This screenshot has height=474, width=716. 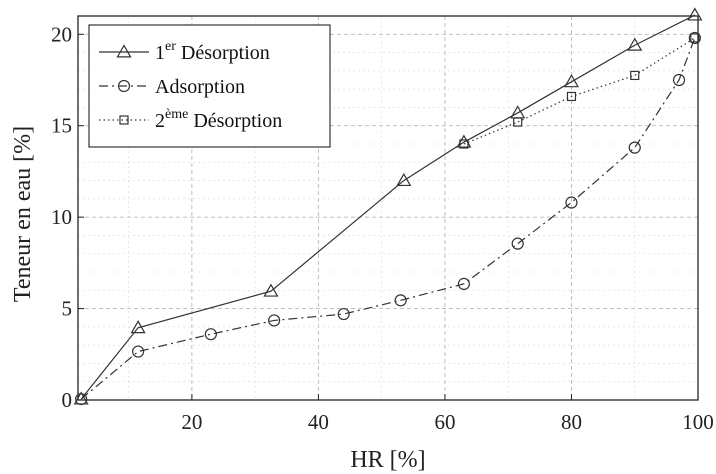 I want to click on legend-label: 2ème Désorption, so click(x=218, y=119).